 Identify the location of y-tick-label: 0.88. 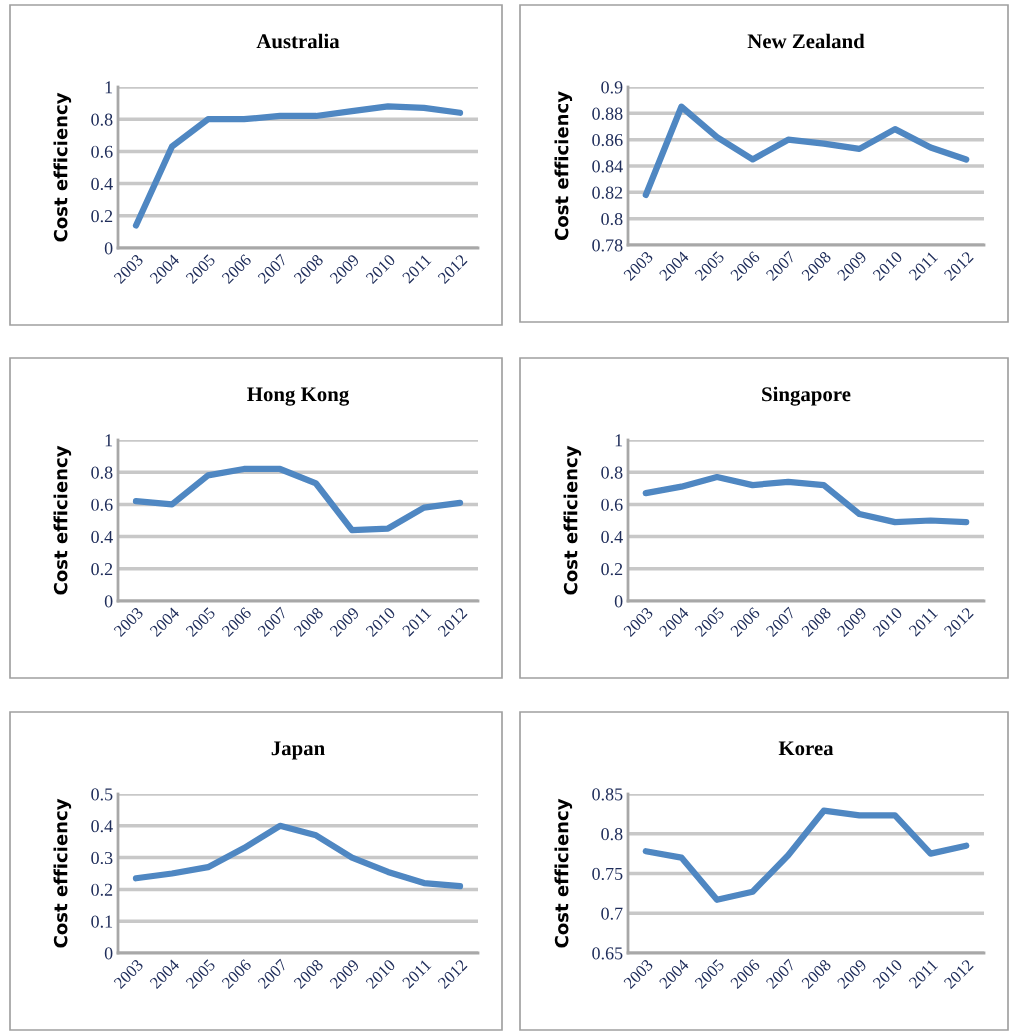
(607, 113).